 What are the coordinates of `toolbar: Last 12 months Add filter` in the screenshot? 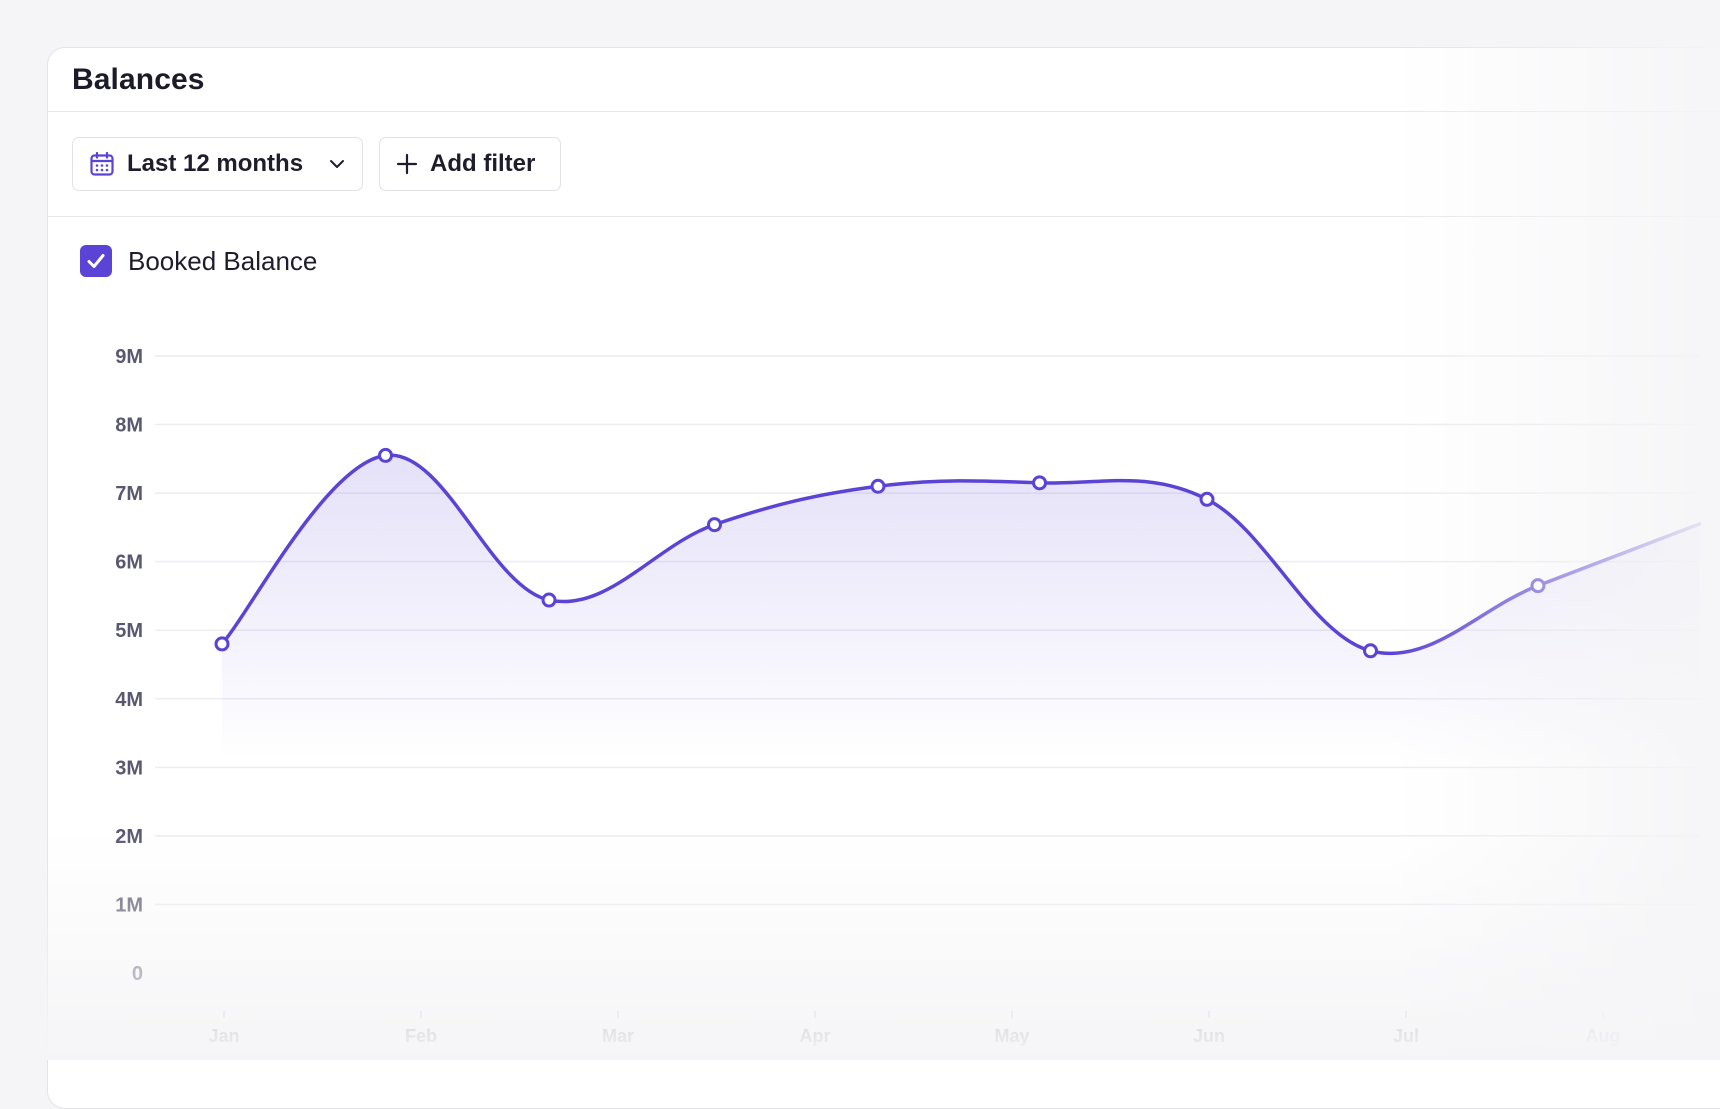 It's located at (884, 164).